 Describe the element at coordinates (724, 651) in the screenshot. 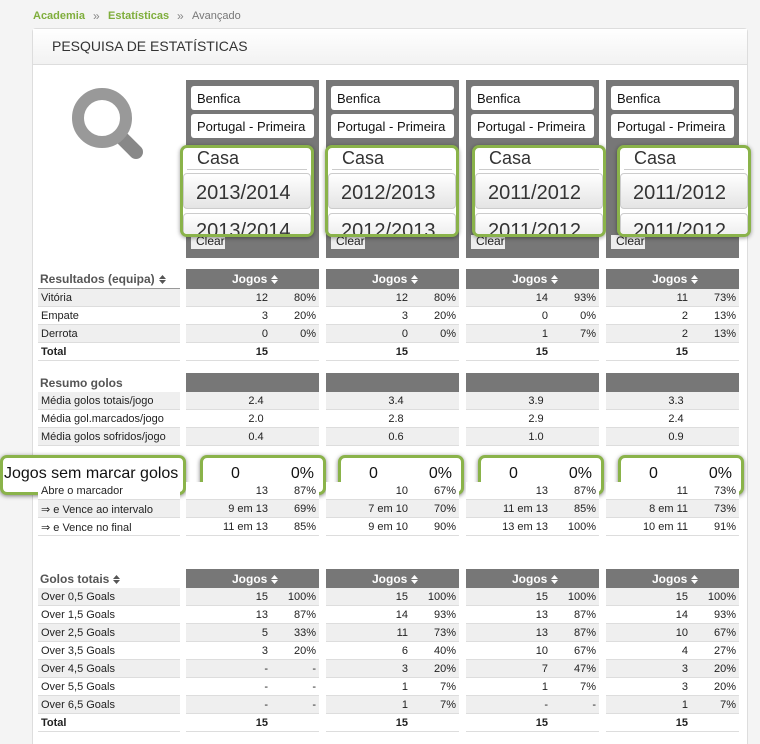

I see `cell-percent: 27%` at that location.